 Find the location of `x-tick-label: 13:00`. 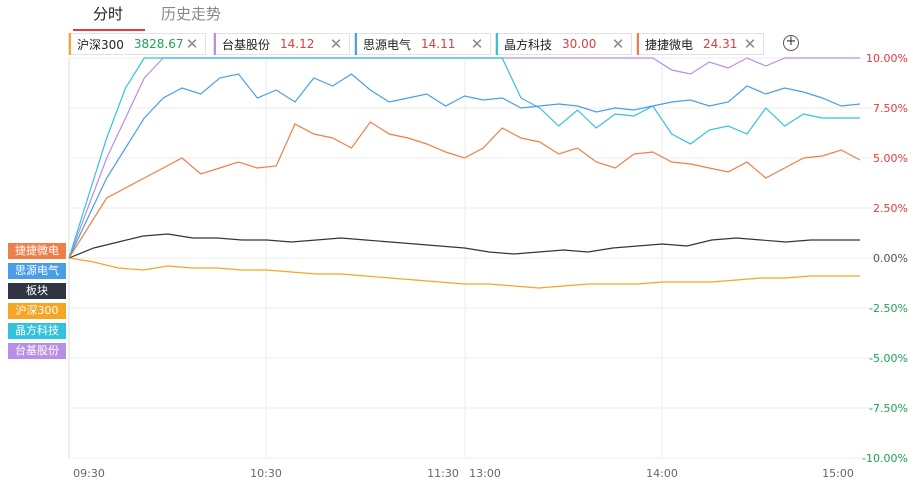

x-tick-label: 13:00 is located at coordinates (485, 473).